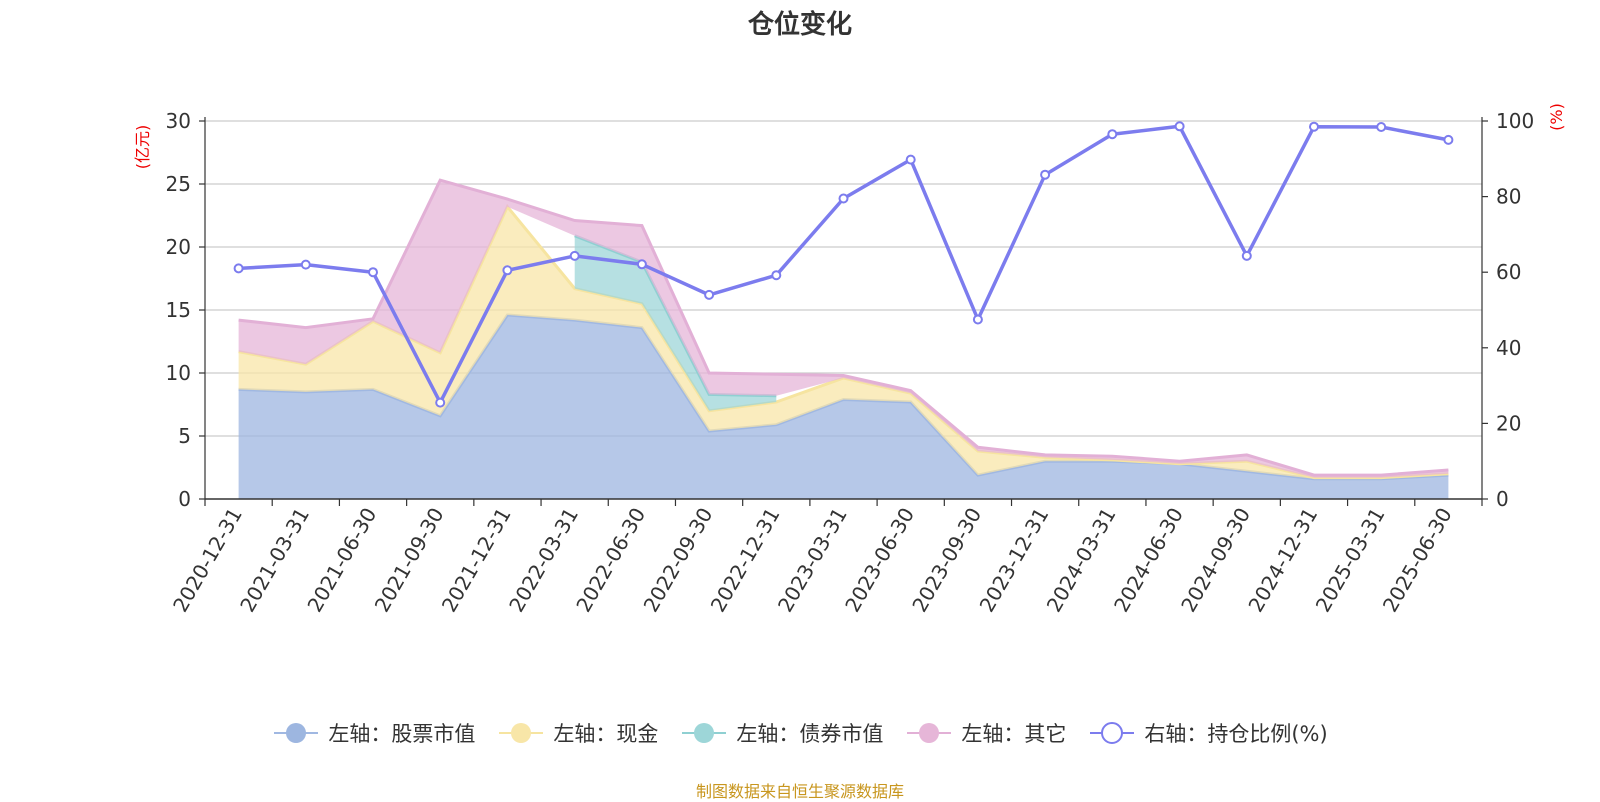  I want to click on area-bond, so click(675, 323).